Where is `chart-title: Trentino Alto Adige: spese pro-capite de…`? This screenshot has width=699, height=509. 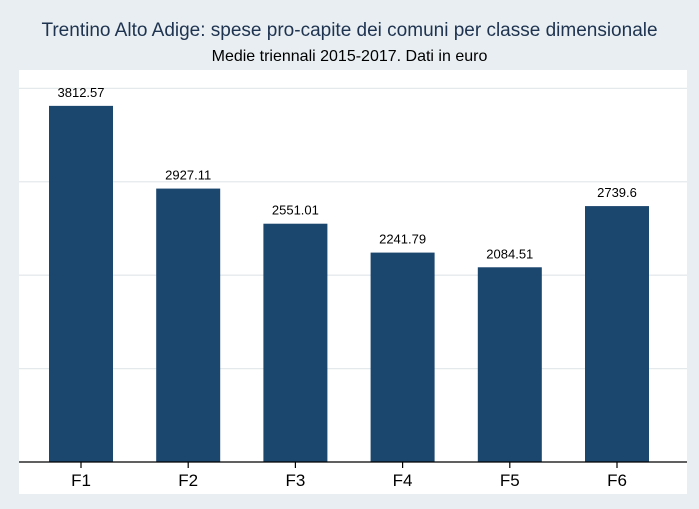 chart-title: Trentino Alto Adige: spese pro-capite de… is located at coordinates (349, 30).